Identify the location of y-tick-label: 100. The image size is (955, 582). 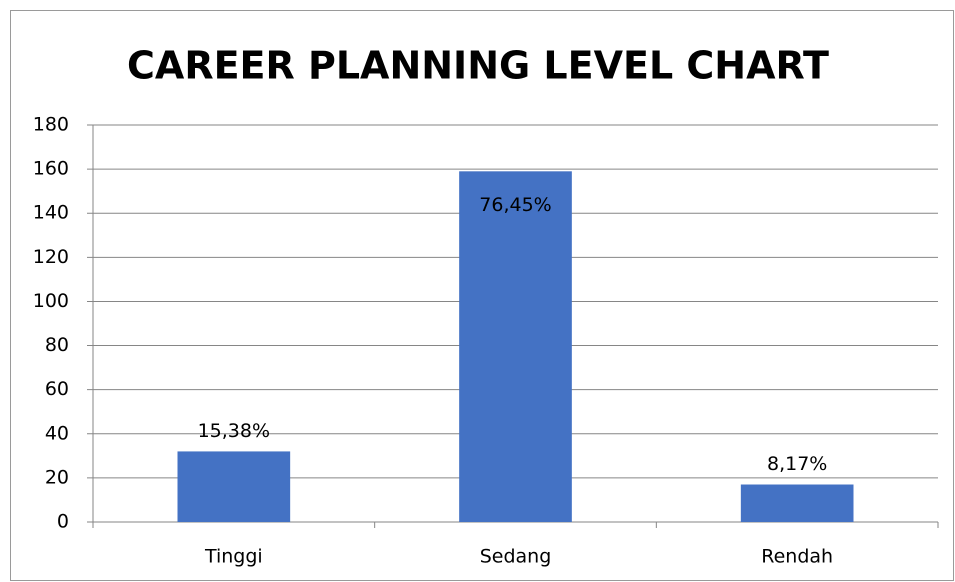
(51, 301).